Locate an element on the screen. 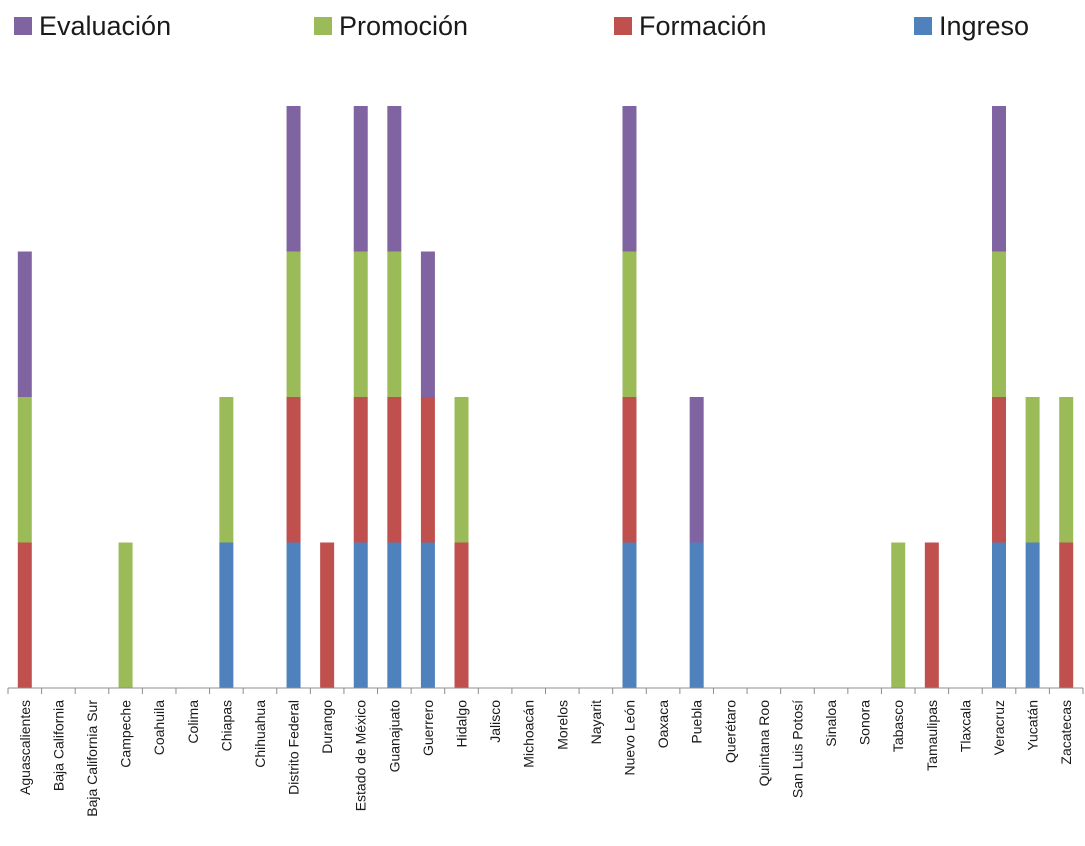 Image resolution: width=1085 pixels, height=846 pixels. x-tick-label: San Luis Potosí is located at coordinates (797, 749).